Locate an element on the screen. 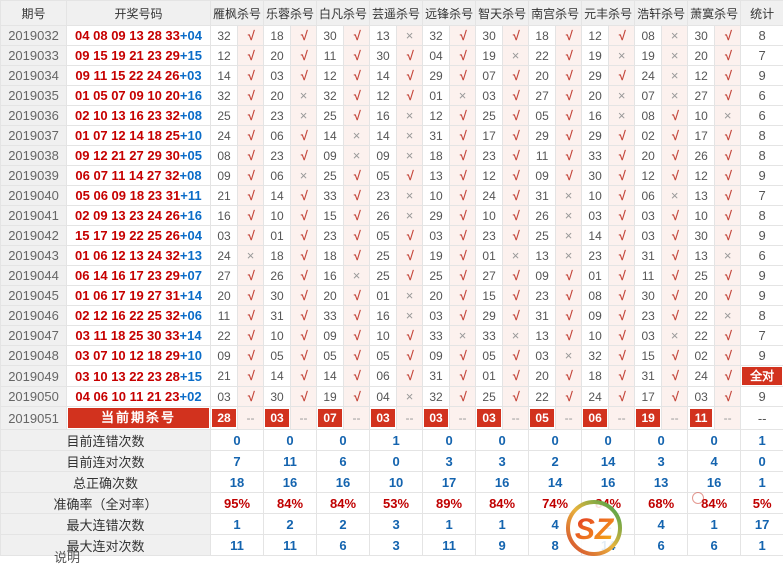 The image size is (783, 566). kill-number-cell: 25 is located at coordinates (330, 176).